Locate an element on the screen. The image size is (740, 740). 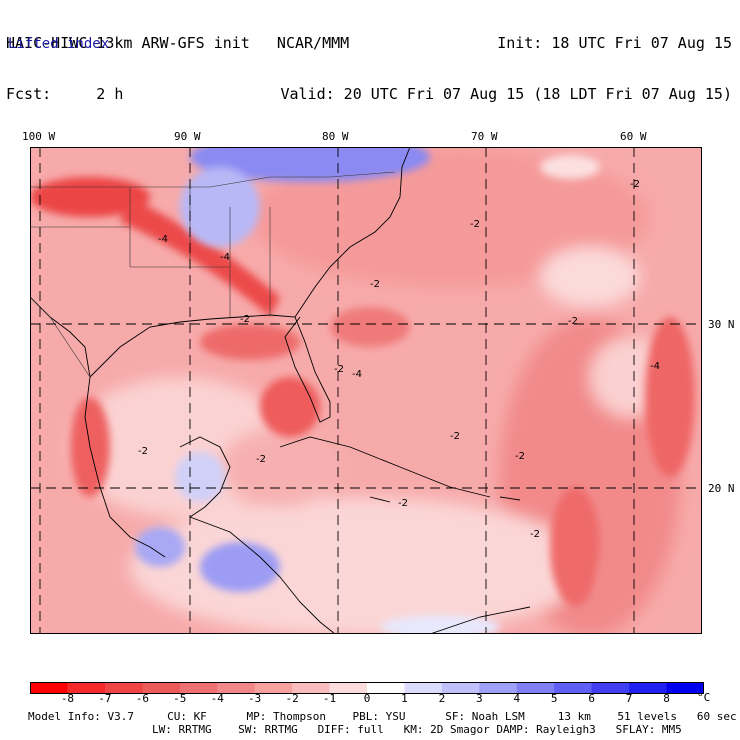
colorbar-tick-label: 1 is located at coordinates (404, 698).